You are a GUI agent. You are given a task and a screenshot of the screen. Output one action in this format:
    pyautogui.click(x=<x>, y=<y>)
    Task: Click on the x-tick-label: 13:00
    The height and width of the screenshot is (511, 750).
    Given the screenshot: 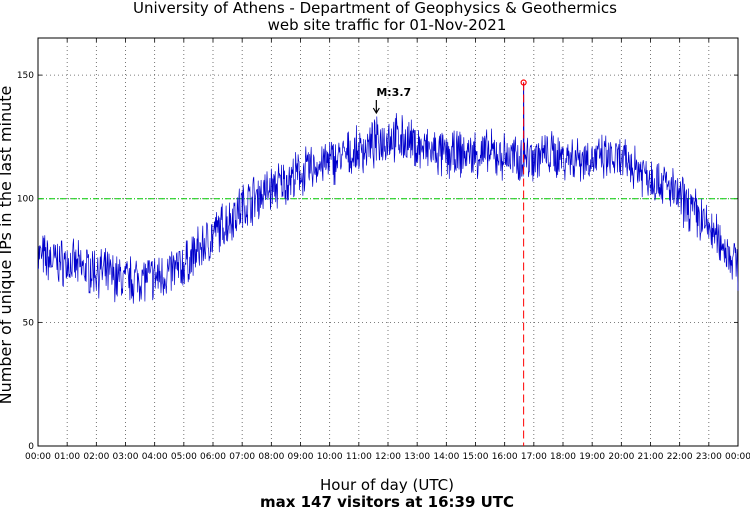 What is the action you would take?
    pyautogui.click(x=417, y=457)
    